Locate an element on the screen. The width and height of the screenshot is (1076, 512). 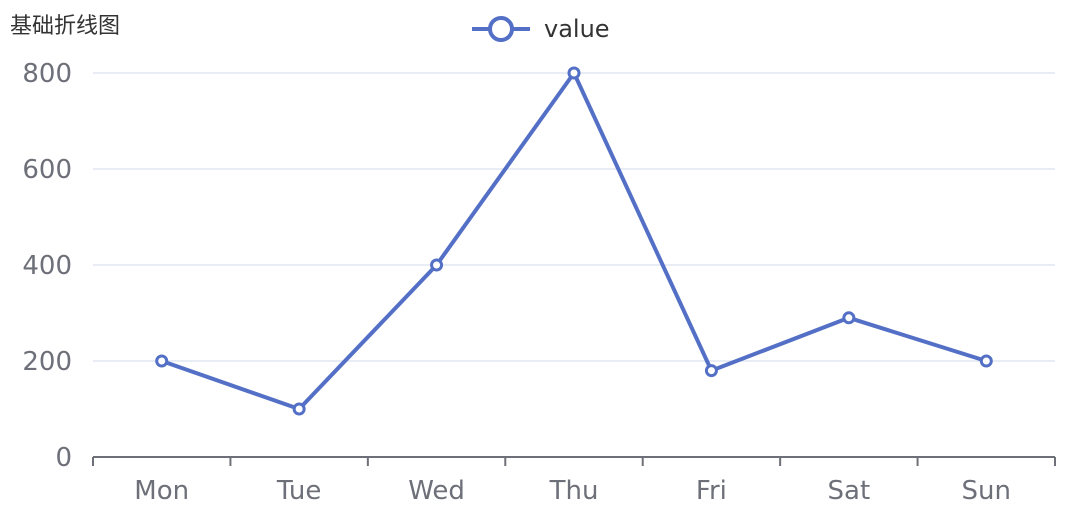
y-tick-label: 200 is located at coordinates (47, 362).